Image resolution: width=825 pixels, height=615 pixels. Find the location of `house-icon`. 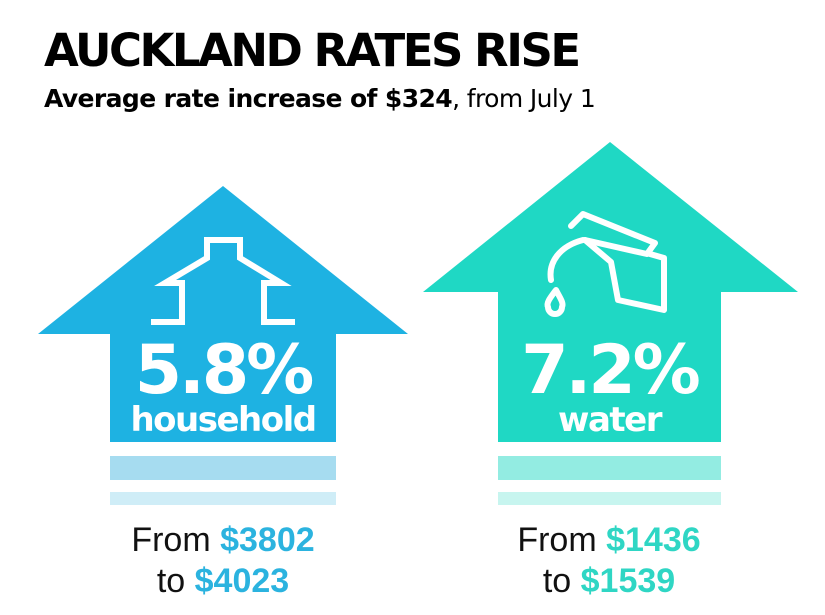

house-icon is located at coordinates (223, 281).